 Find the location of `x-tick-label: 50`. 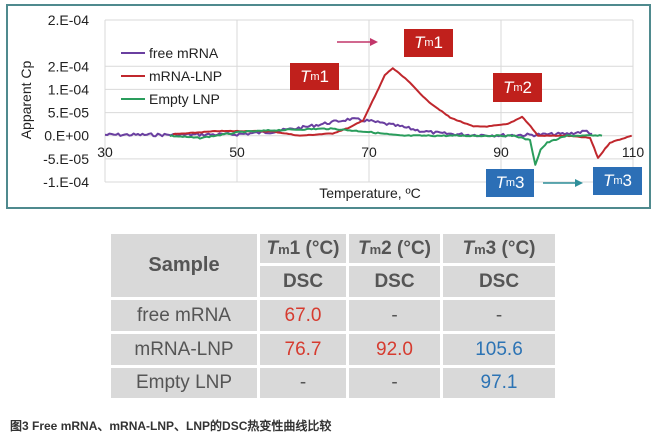

x-tick-label: 50 is located at coordinates (237, 152).